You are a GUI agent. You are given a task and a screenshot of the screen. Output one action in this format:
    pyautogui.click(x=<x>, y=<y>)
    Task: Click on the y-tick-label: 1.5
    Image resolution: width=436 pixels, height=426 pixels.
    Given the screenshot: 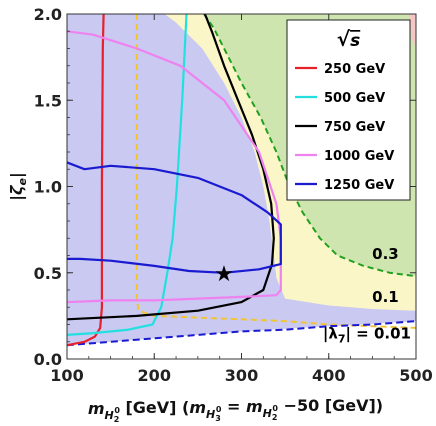 What is the action you would take?
    pyautogui.click(x=48, y=100)
    